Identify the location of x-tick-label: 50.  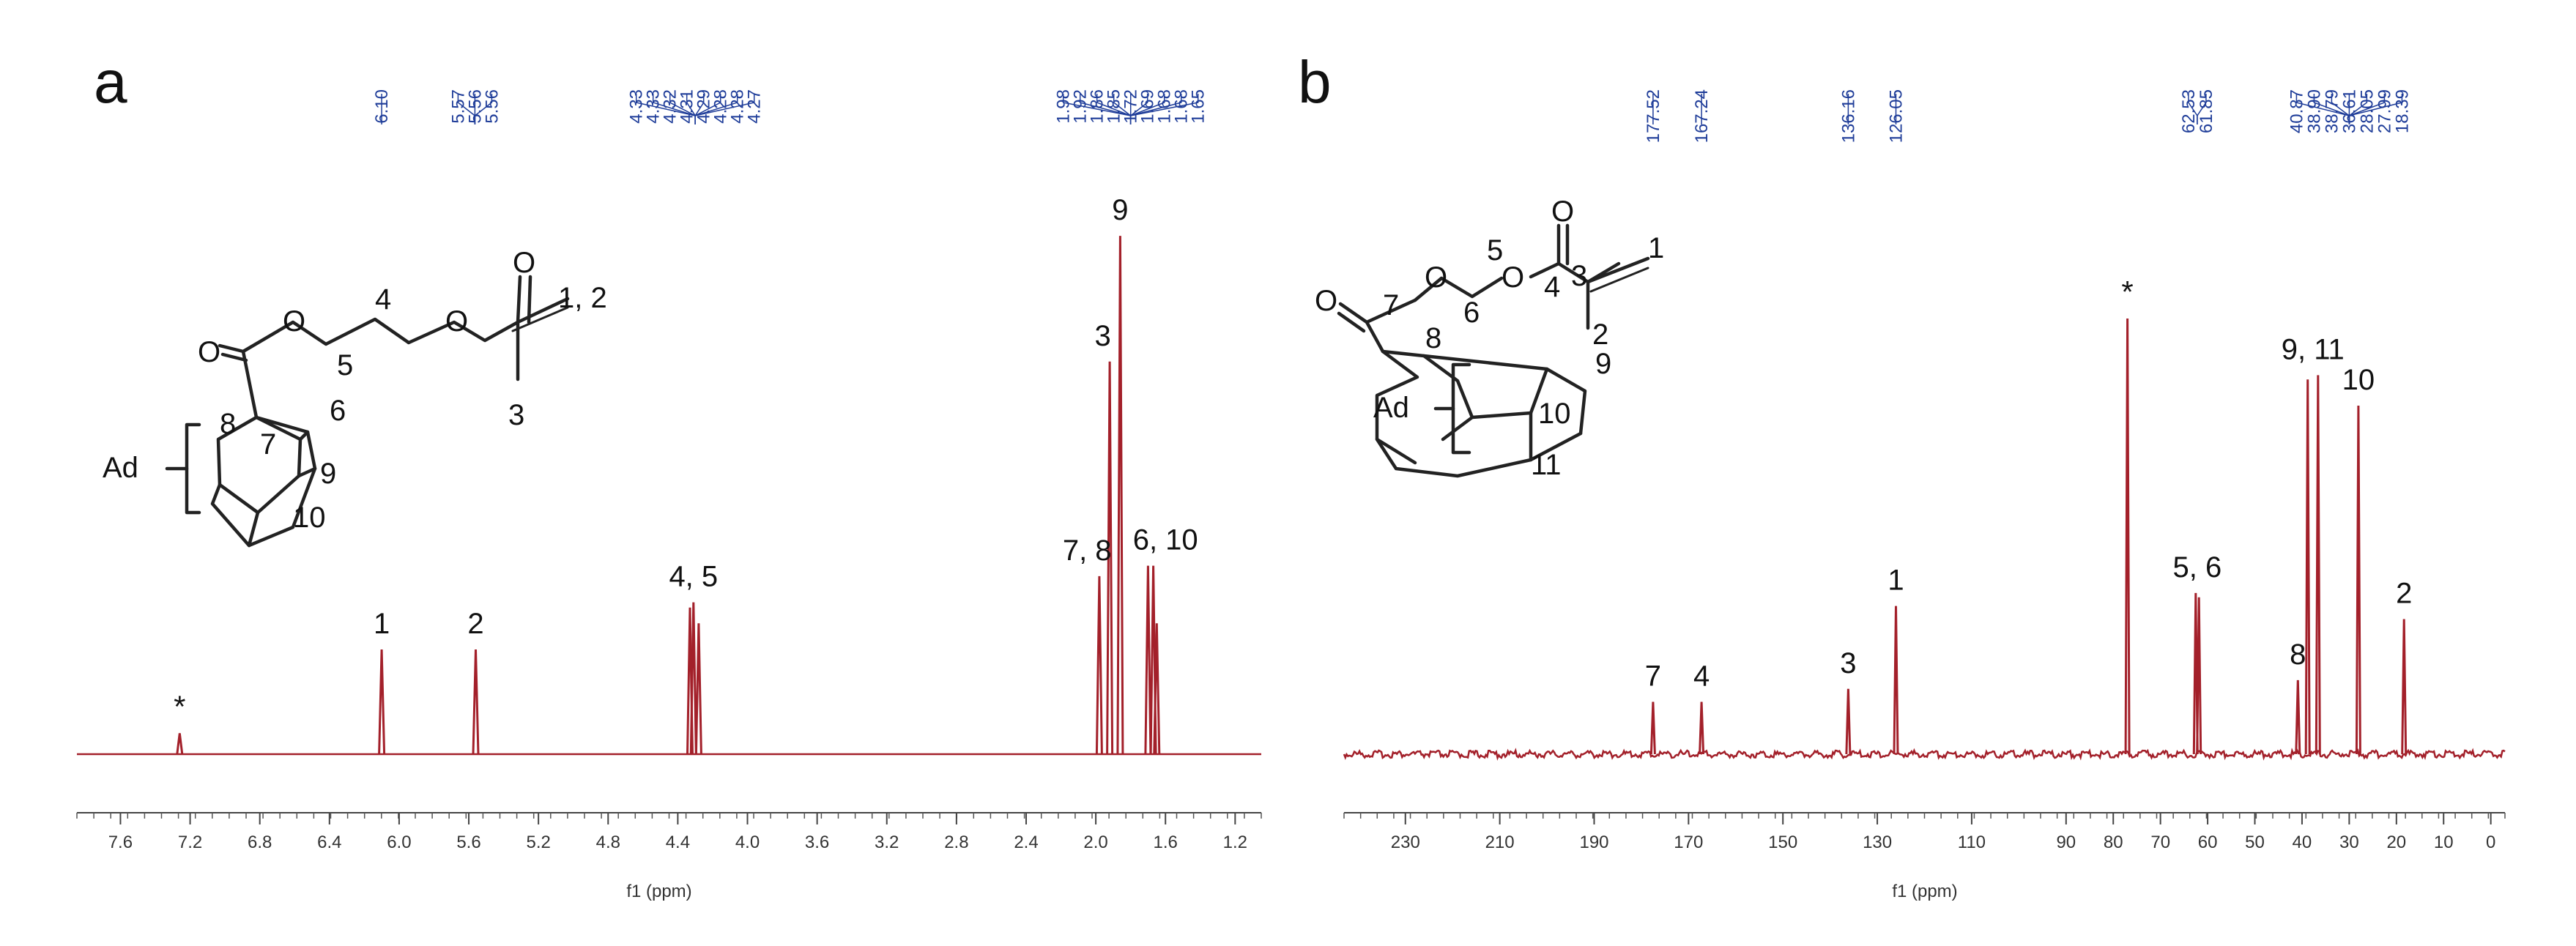
(2255, 842).